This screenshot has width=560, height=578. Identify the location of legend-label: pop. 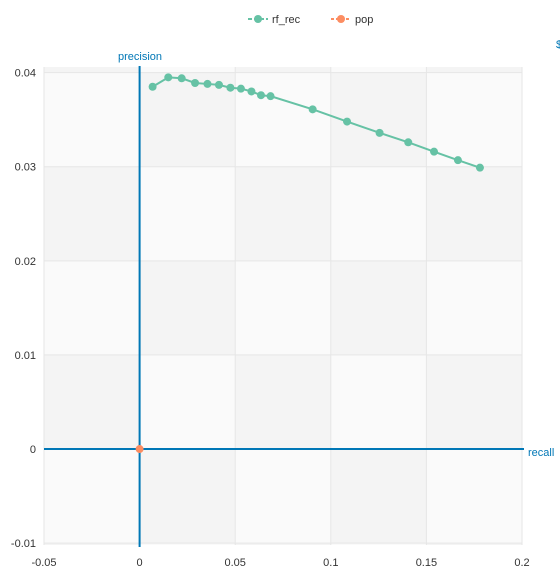
(364, 20).